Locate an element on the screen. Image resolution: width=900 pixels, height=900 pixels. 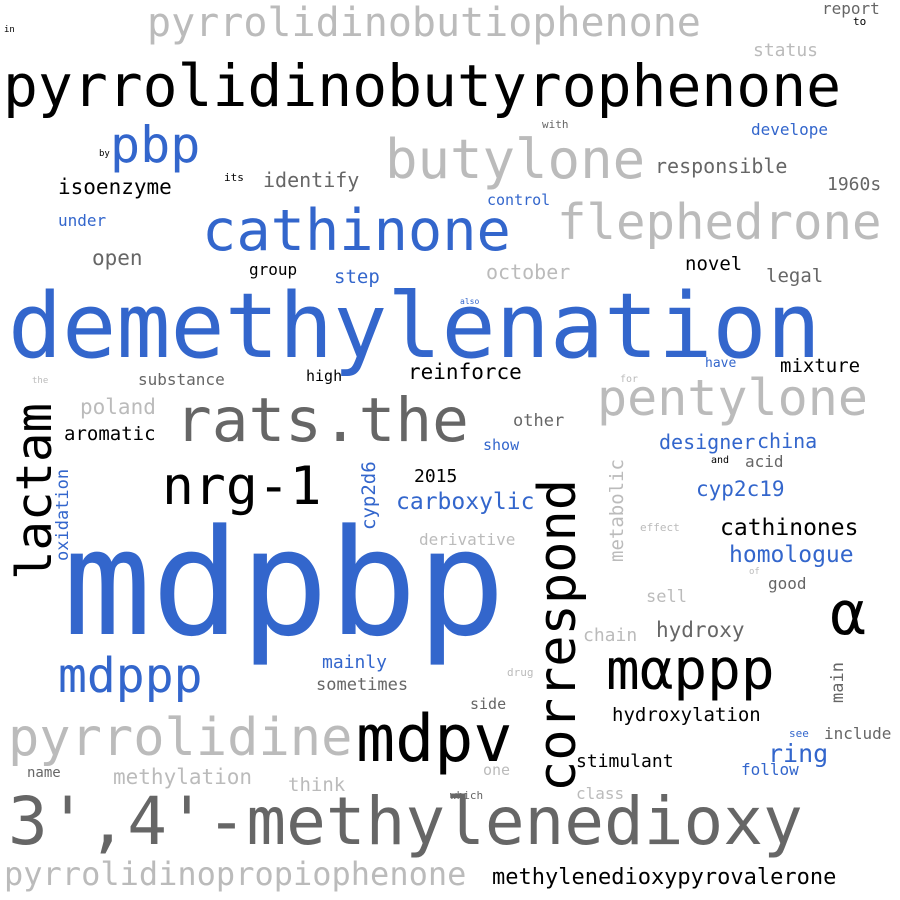
word-follow: follow is located at coordinates (770, 769).